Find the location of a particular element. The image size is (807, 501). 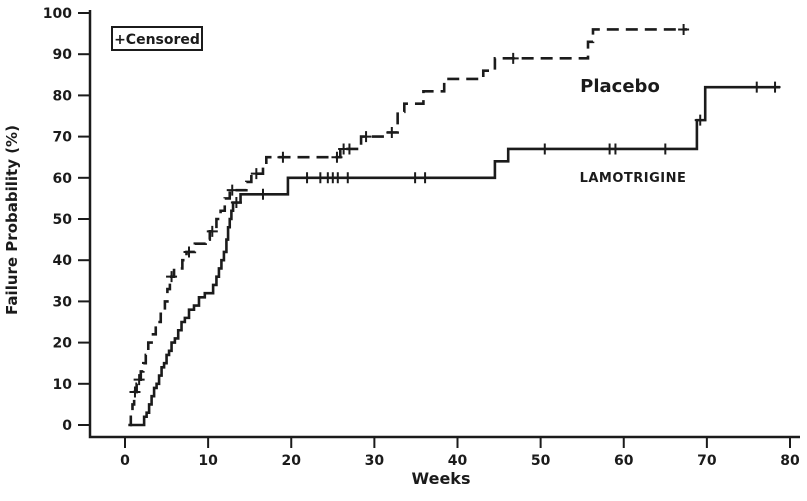

censored-legend-box is located at coordinates (157, 38).